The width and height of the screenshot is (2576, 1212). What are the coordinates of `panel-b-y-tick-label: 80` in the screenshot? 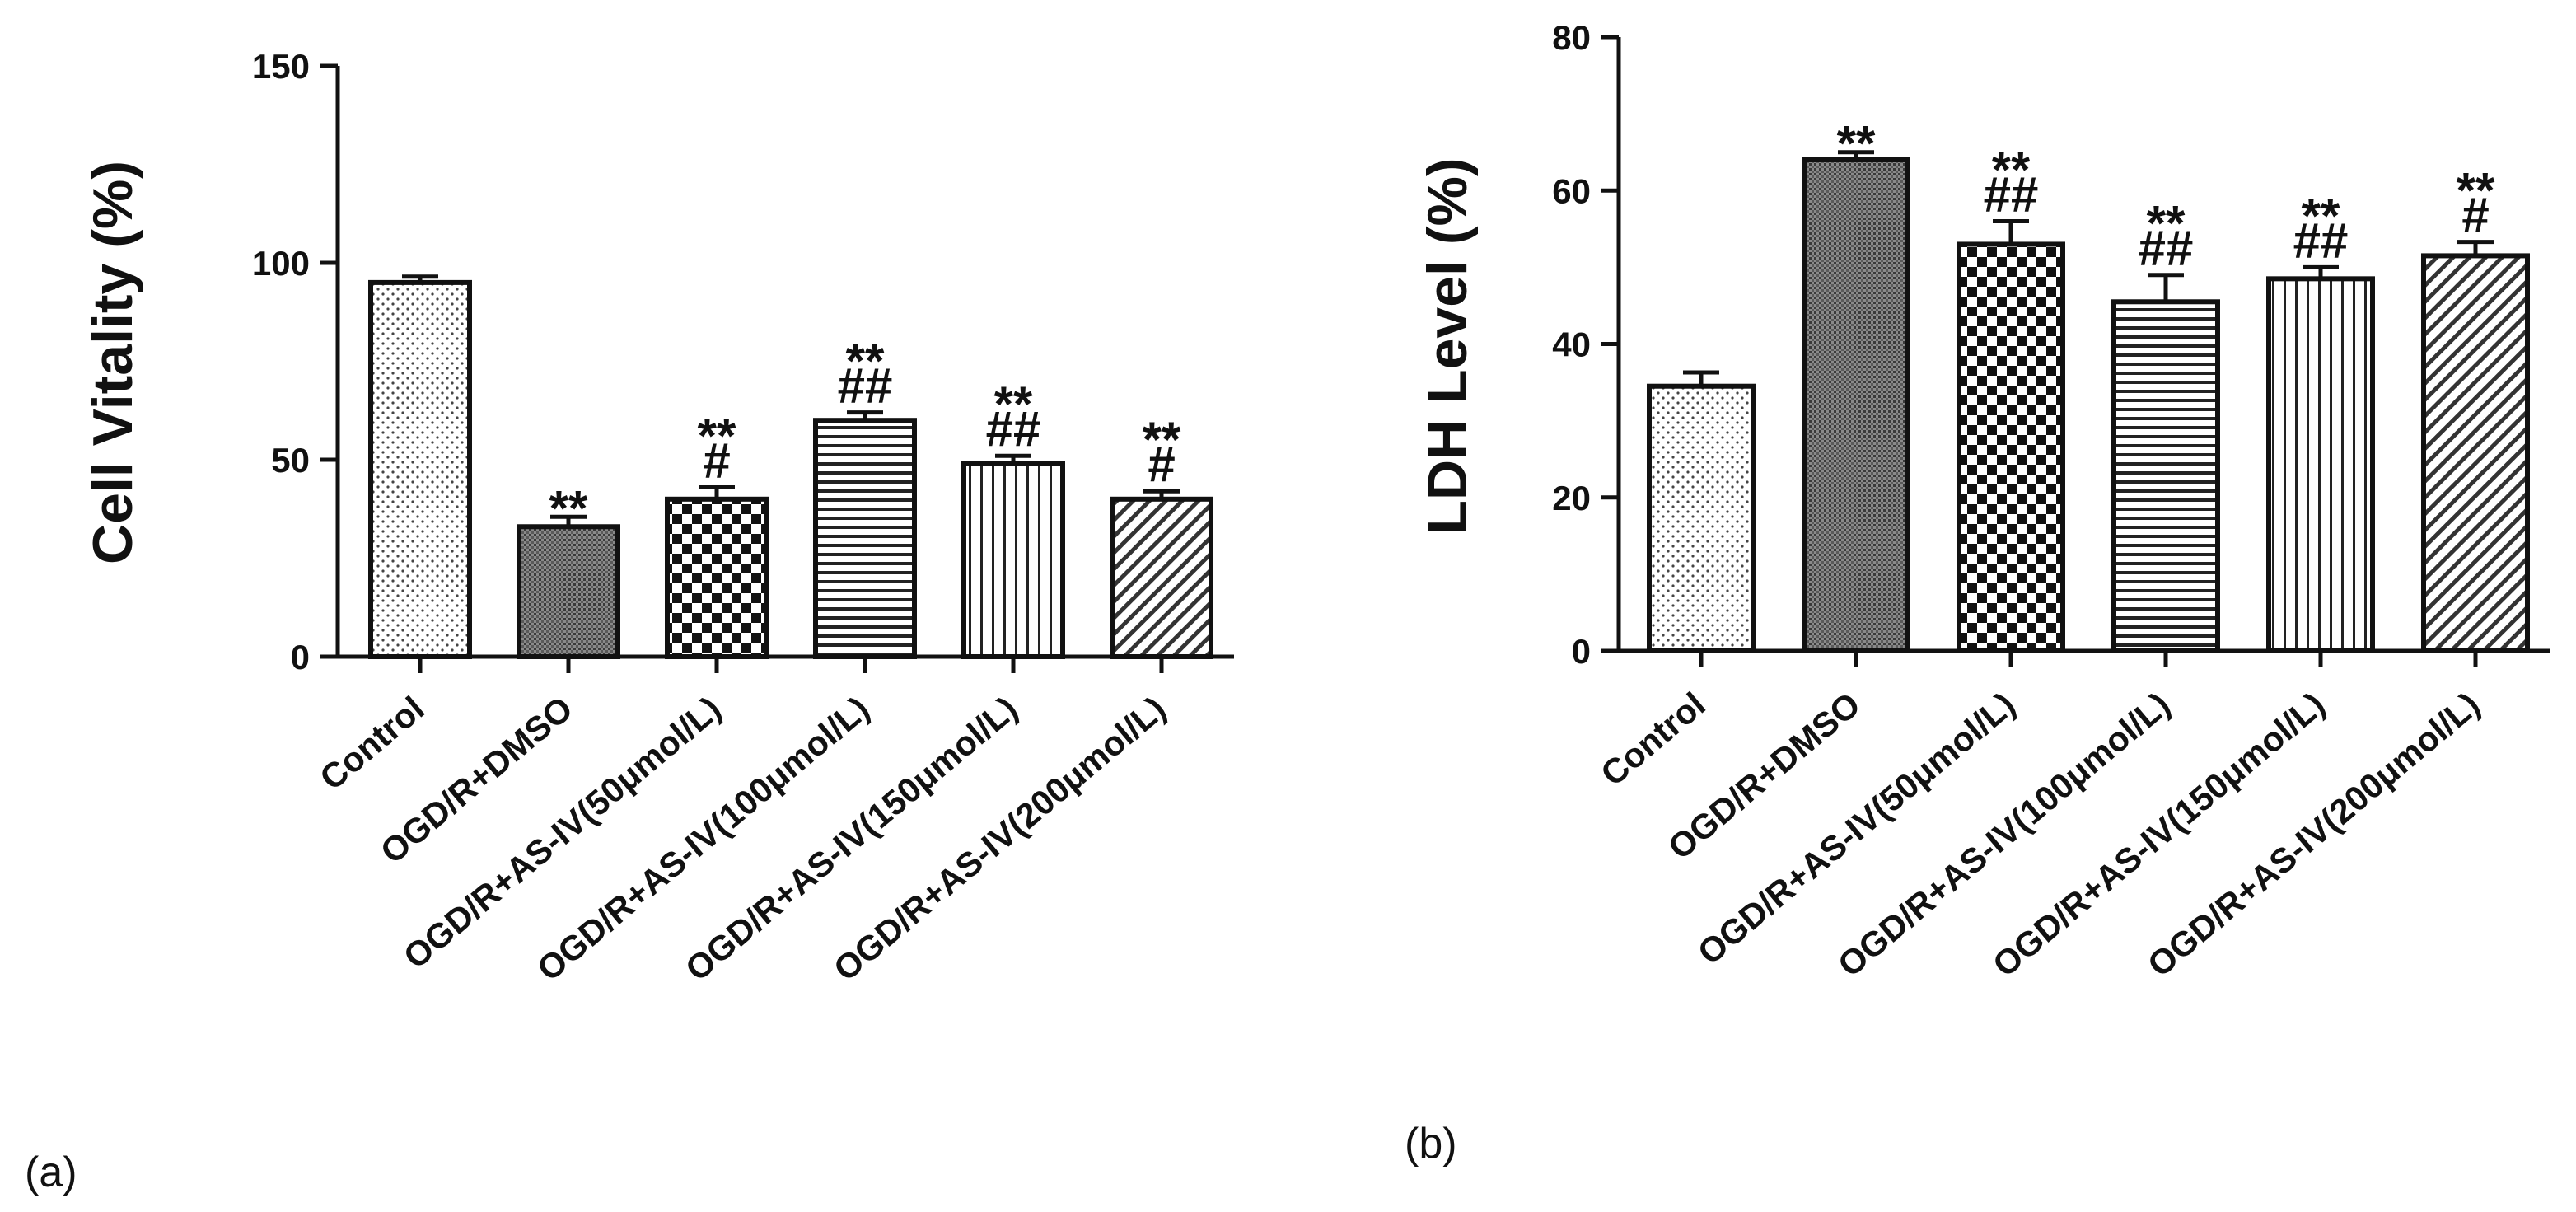 It's located at (1571, 37).